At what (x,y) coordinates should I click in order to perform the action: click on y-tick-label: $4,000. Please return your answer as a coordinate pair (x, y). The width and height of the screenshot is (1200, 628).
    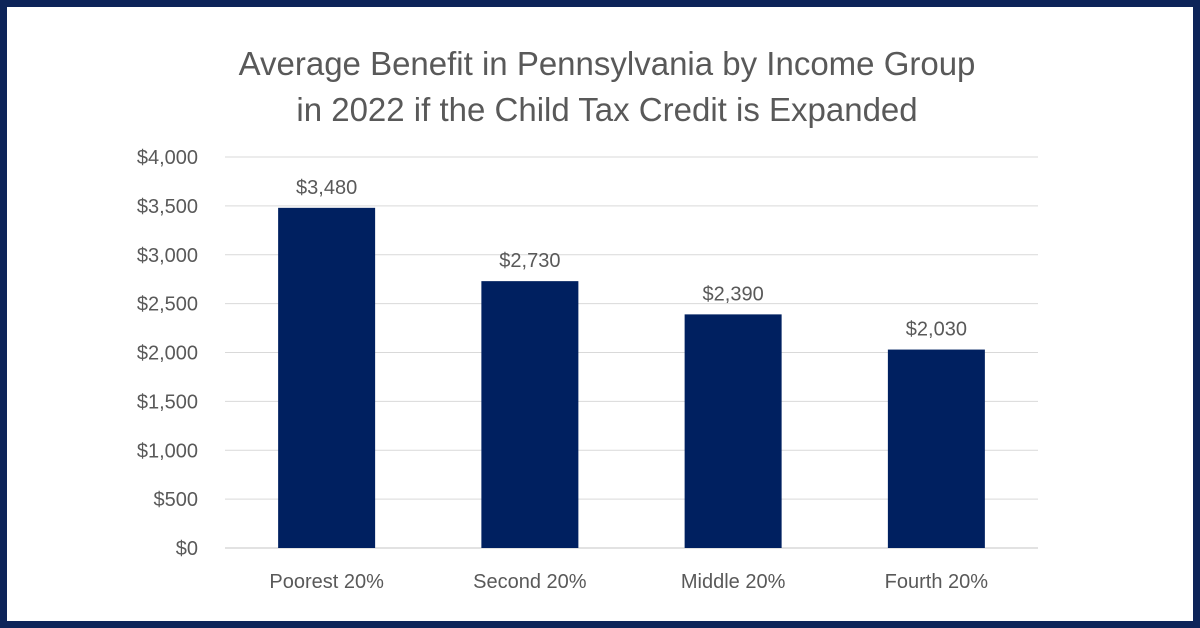
    Looking at the image, I should click on (167, 158).